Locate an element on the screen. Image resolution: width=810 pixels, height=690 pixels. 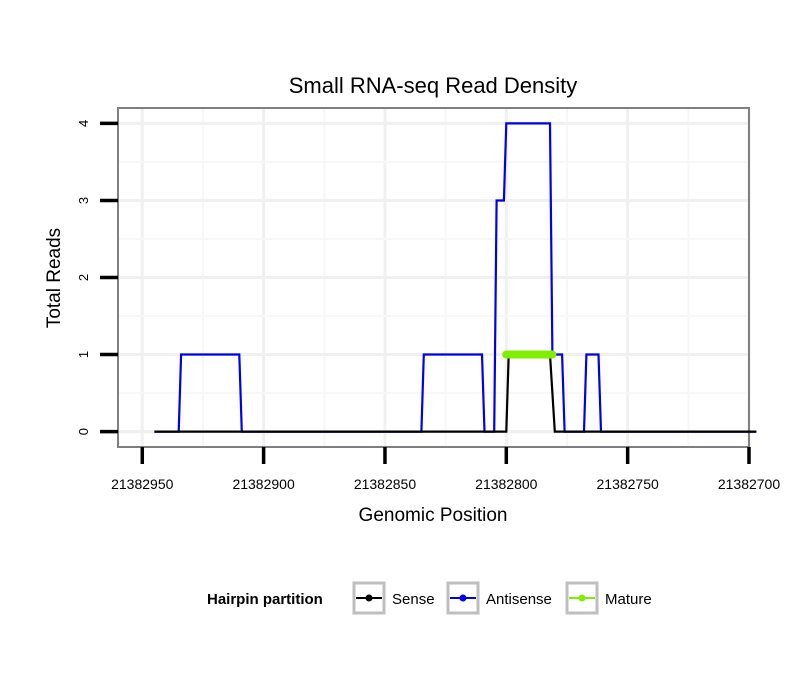
legend-label: Mature is located at coordinates (628, 599).